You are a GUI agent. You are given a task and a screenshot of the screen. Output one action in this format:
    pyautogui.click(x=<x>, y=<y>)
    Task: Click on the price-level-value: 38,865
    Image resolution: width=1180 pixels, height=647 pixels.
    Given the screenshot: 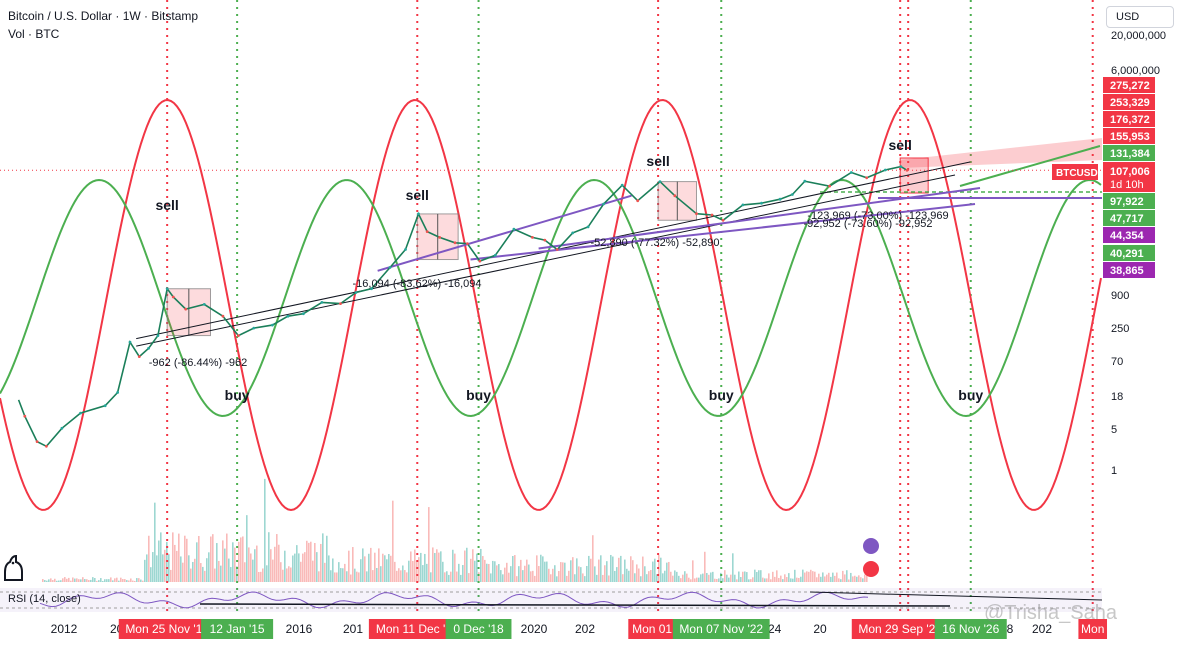 What is the action you would take?
    pyautogui.click(x=1127, y=271)
    